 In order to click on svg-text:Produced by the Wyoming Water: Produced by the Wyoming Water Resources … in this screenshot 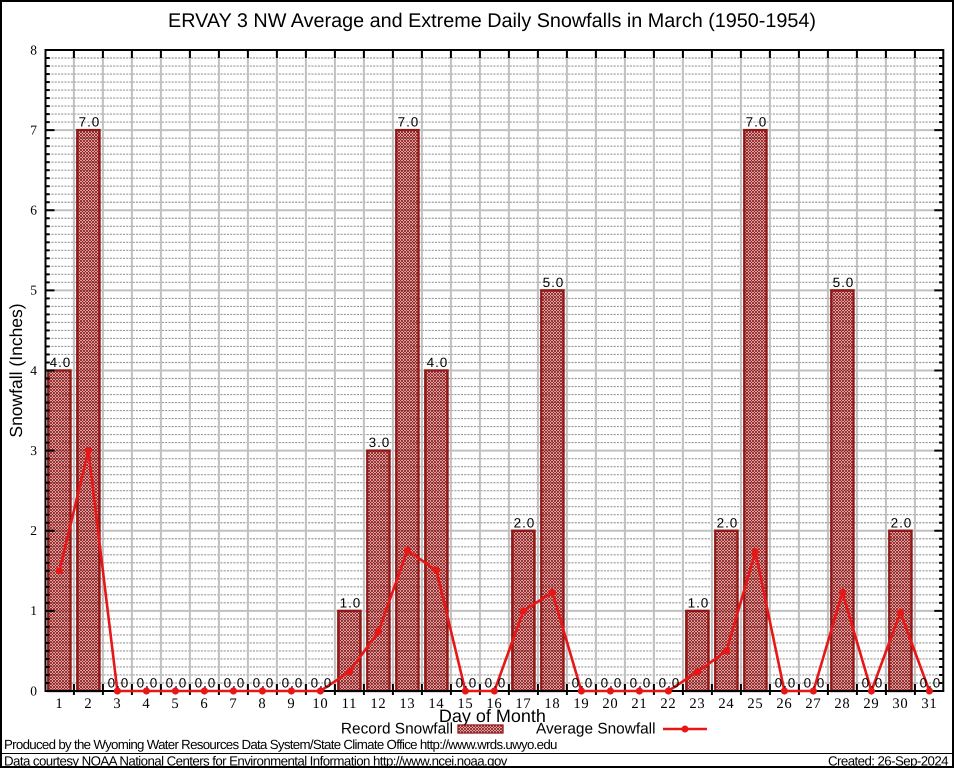, I will do `click(280, 744)`.